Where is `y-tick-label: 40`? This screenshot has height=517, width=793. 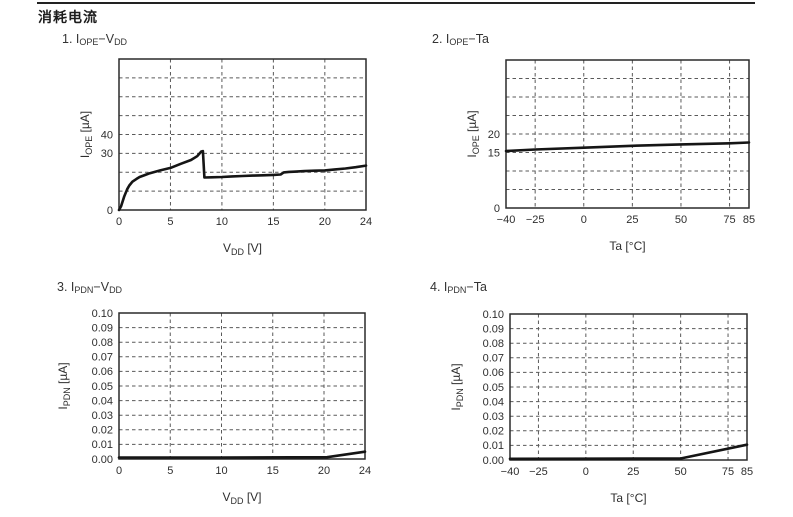
y-tick-label: 40 is located at coordinates (107, 135).